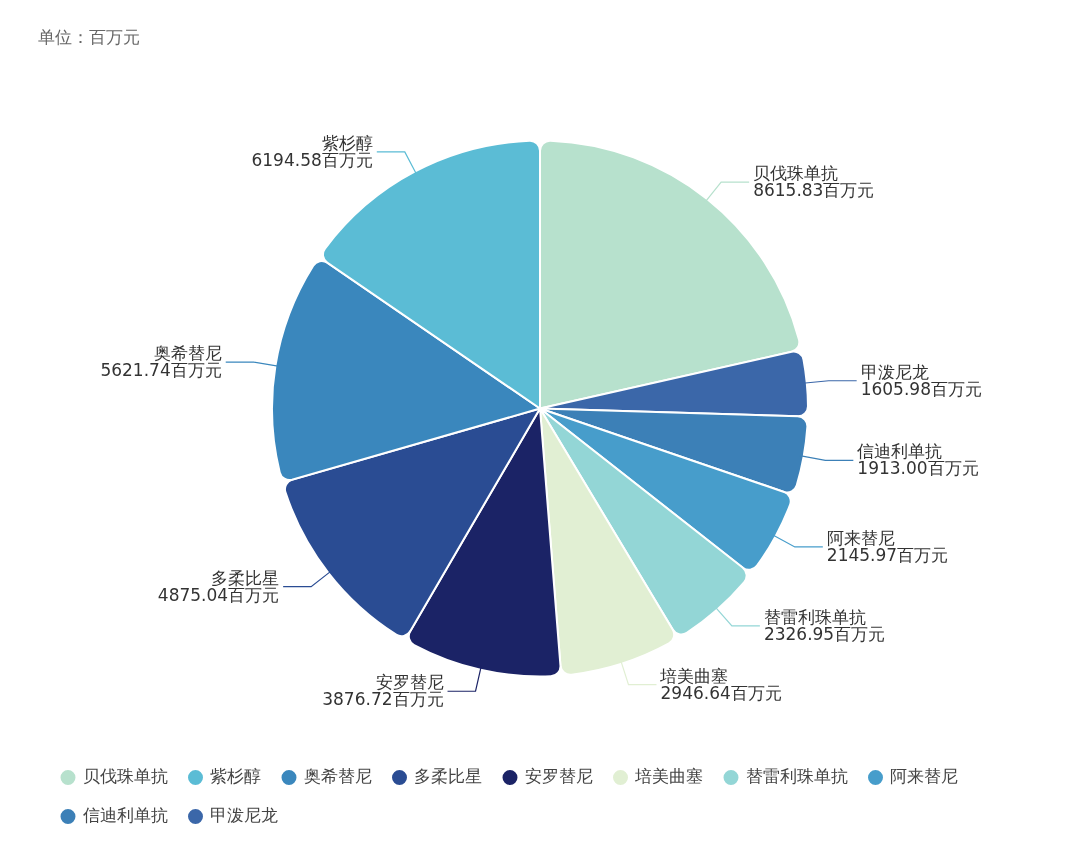 The image size is (1080, 855). Describe the element at coordinates (694, 675) in the screenshot. I see `slice-label: 培美曲塞` at that location.